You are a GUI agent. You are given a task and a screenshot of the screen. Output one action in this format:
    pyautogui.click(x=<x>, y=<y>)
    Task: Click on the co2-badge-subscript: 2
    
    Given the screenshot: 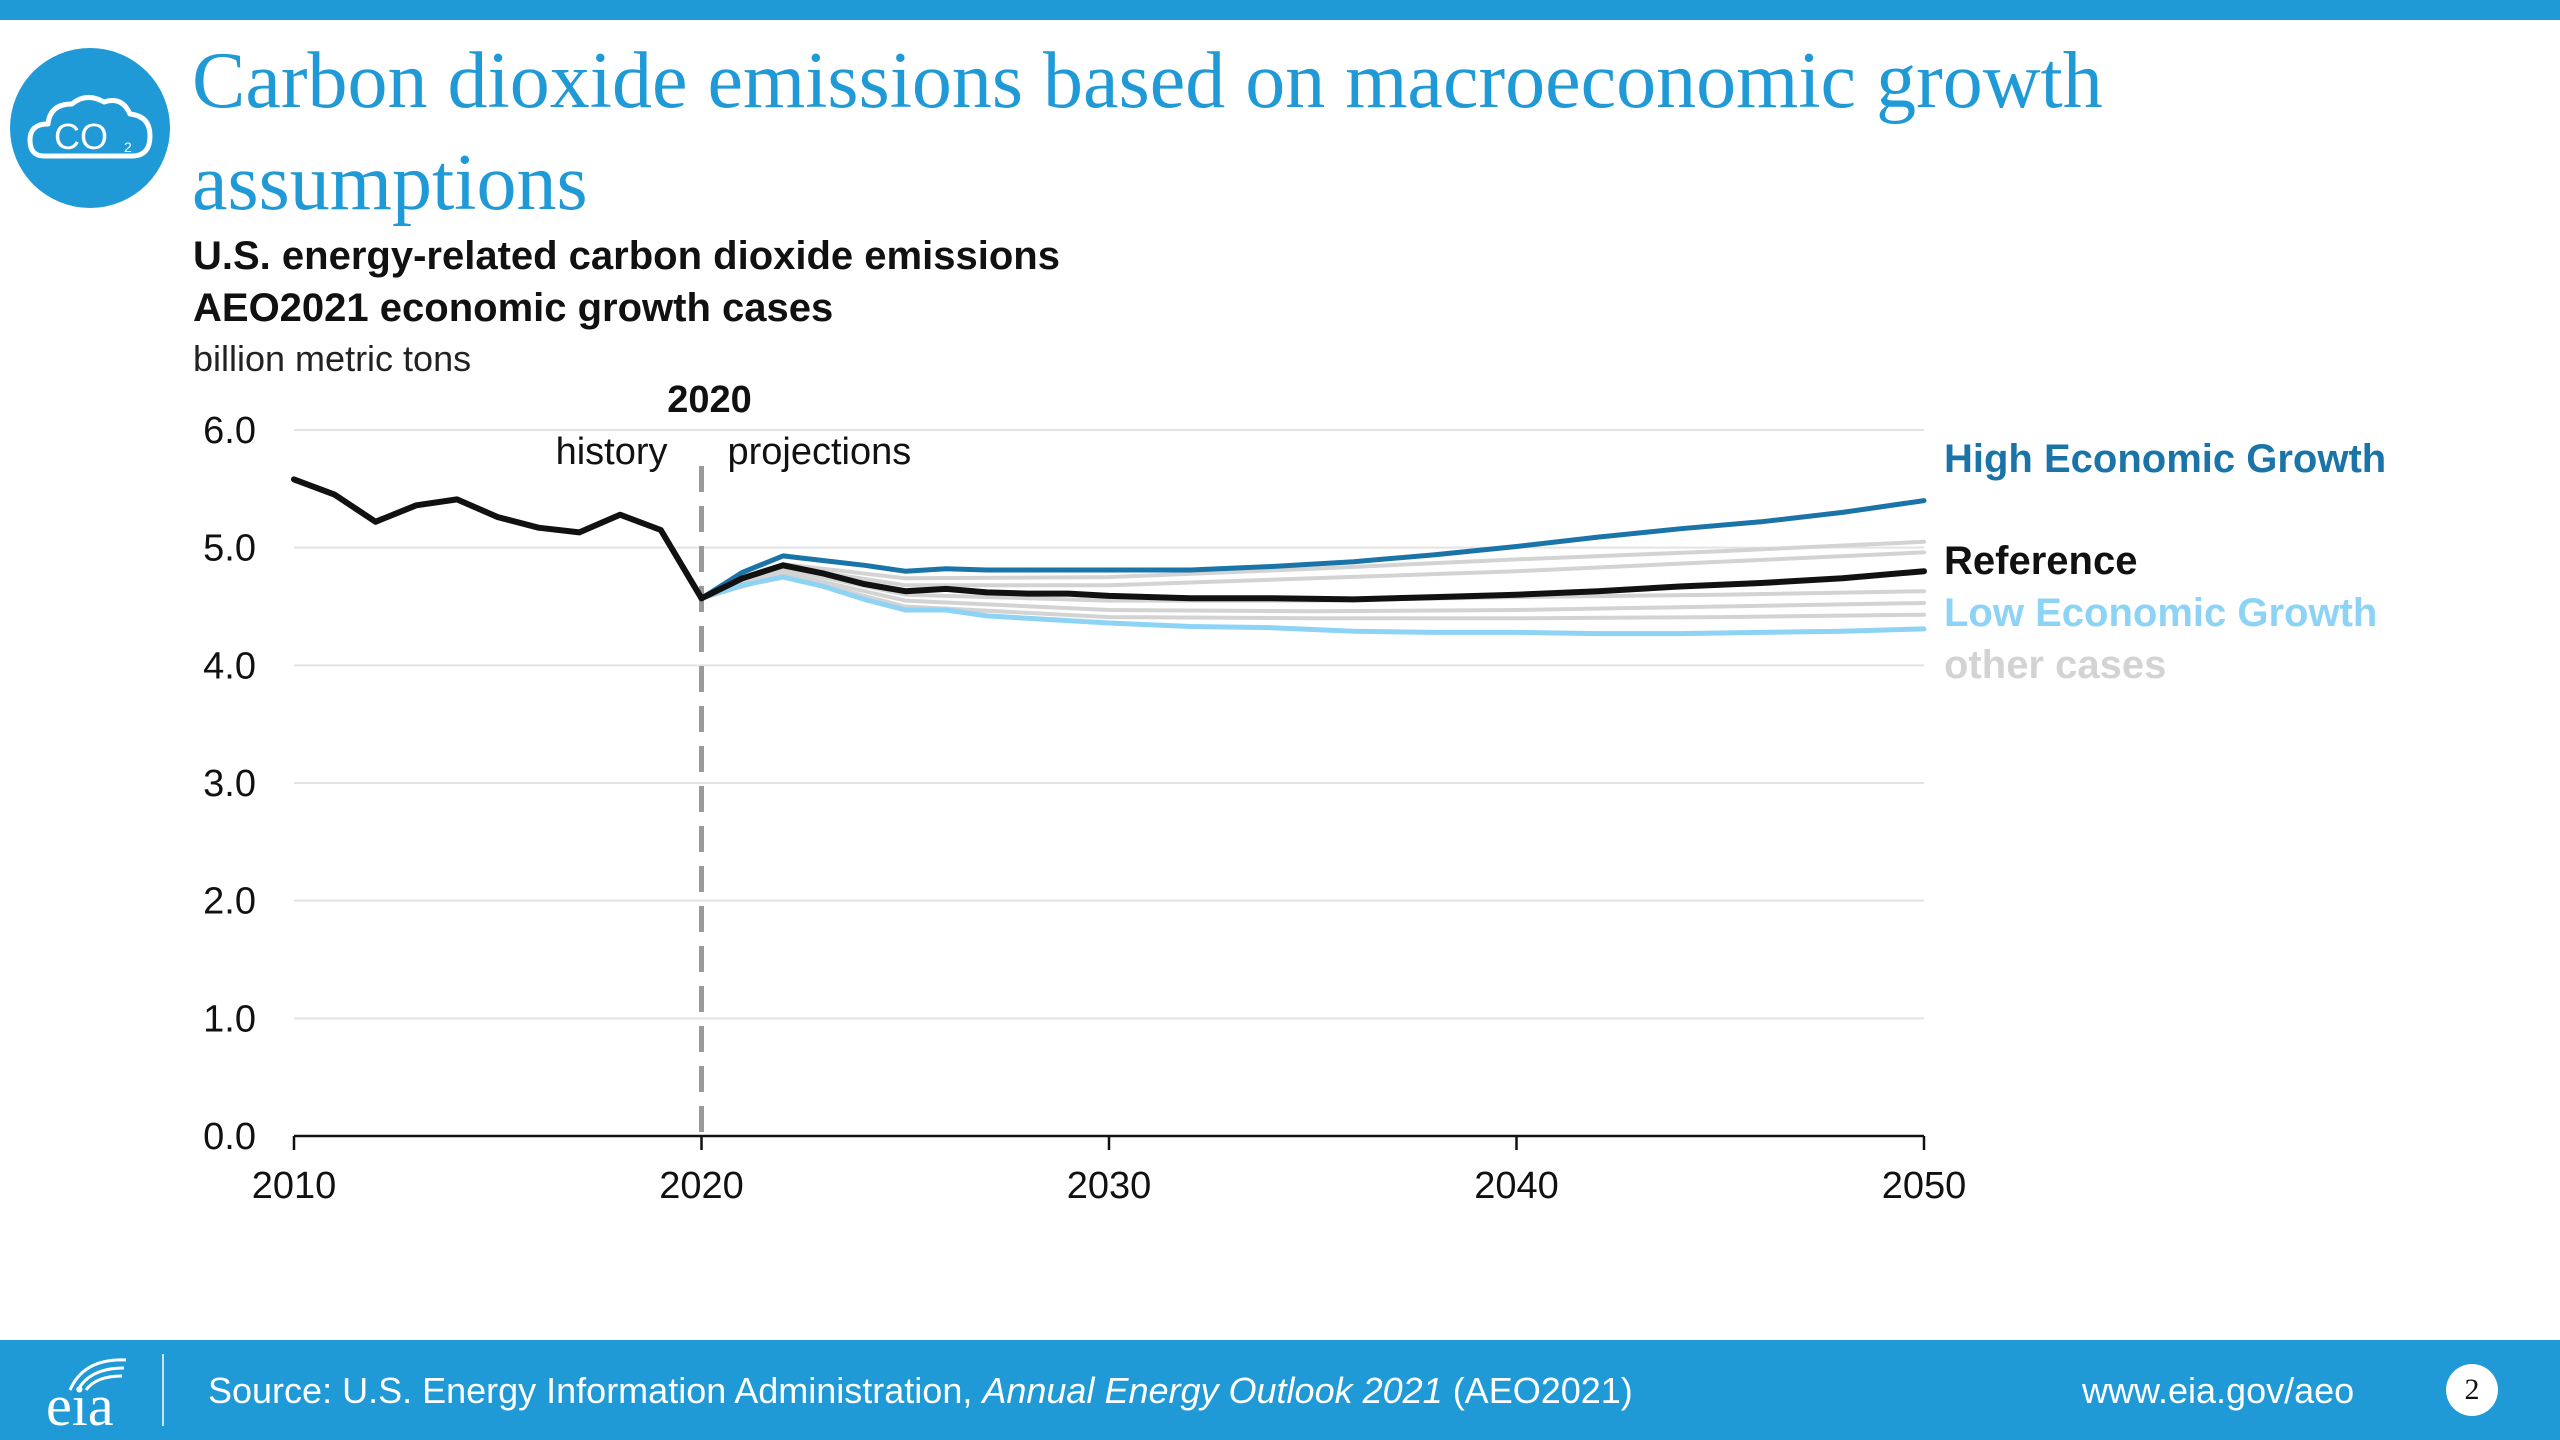 What is the action you would take?
    pyautogui.click(x=128, y=147)
    